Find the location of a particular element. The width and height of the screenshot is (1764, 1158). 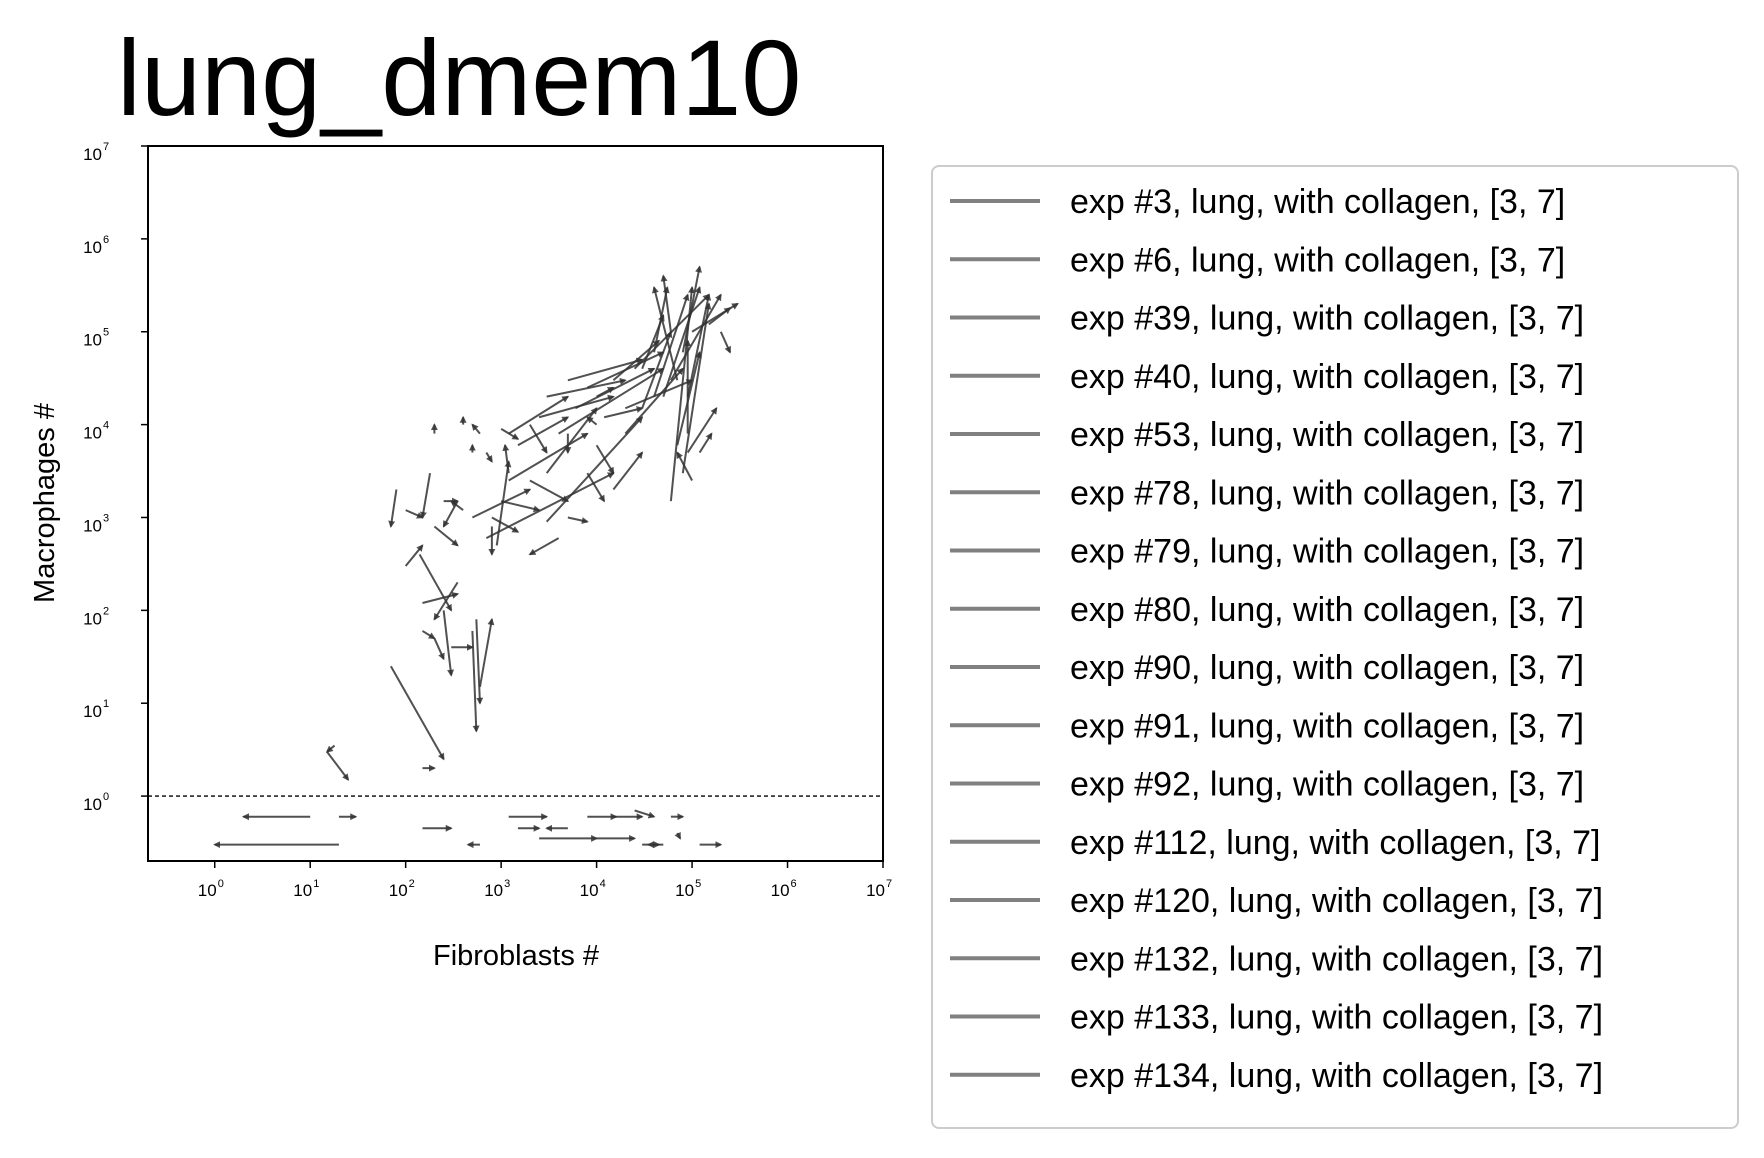

legend-label: exp #6, lung, with collagen, [3, 7] is located at coordinates (1317, 260).